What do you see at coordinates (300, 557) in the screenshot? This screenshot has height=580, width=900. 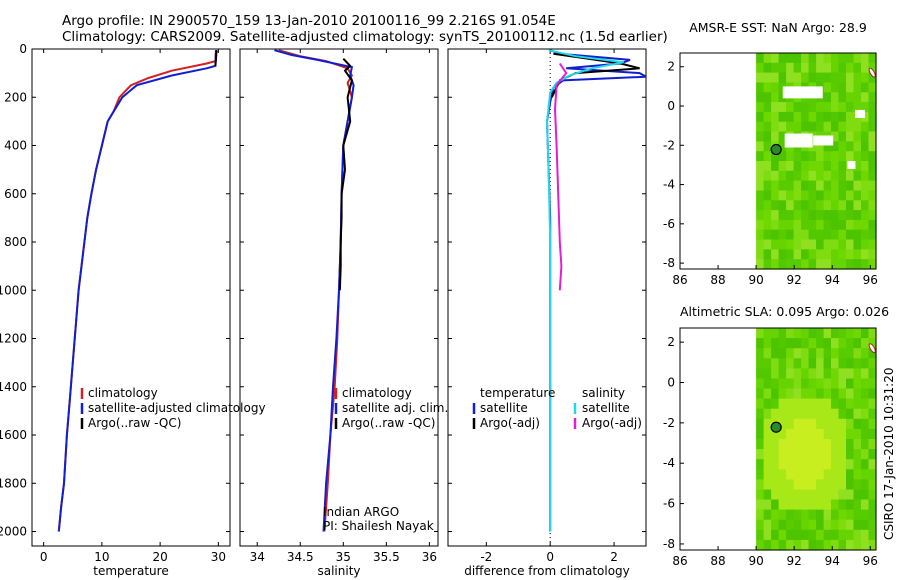 I see `salinity-profile-xtick-label: 34.5` at bounding box center [300, 557].